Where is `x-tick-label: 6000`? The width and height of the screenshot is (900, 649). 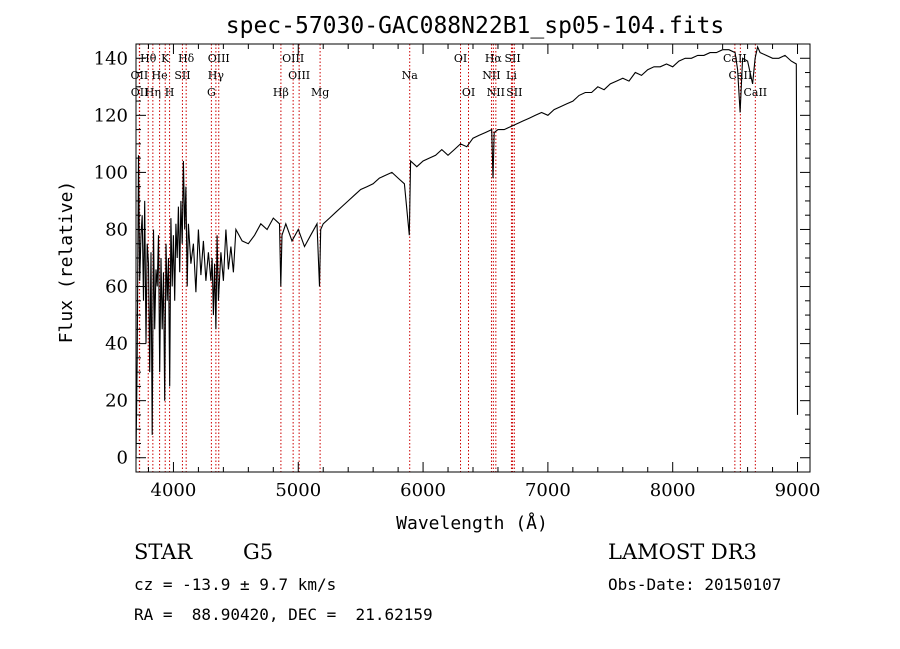 x-tick-label: 6000 is located at coordinates (423, 490).